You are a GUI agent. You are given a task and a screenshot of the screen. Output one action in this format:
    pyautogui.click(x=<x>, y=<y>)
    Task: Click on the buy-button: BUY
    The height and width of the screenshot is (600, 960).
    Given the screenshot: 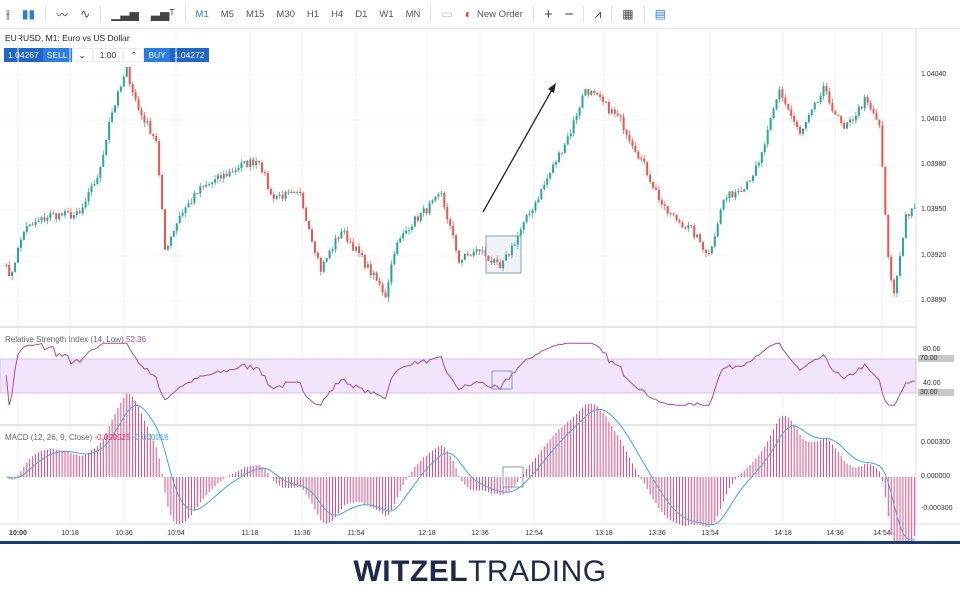 What is the action you would take?
    pyautogui.click(x=157, y=55)
    